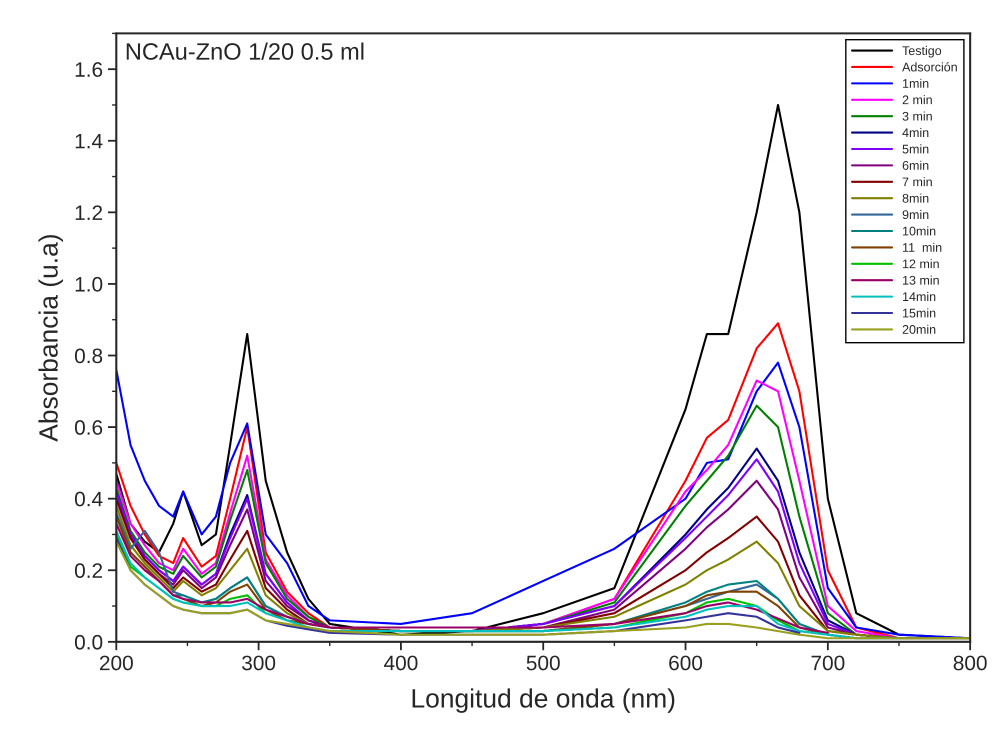 The width and height of the screenshot is (994, 742). What do you see at coordinates (88, 356) in the screenshot?
I see `y-tick-label: 0.8` at bounding box center [88, 356].